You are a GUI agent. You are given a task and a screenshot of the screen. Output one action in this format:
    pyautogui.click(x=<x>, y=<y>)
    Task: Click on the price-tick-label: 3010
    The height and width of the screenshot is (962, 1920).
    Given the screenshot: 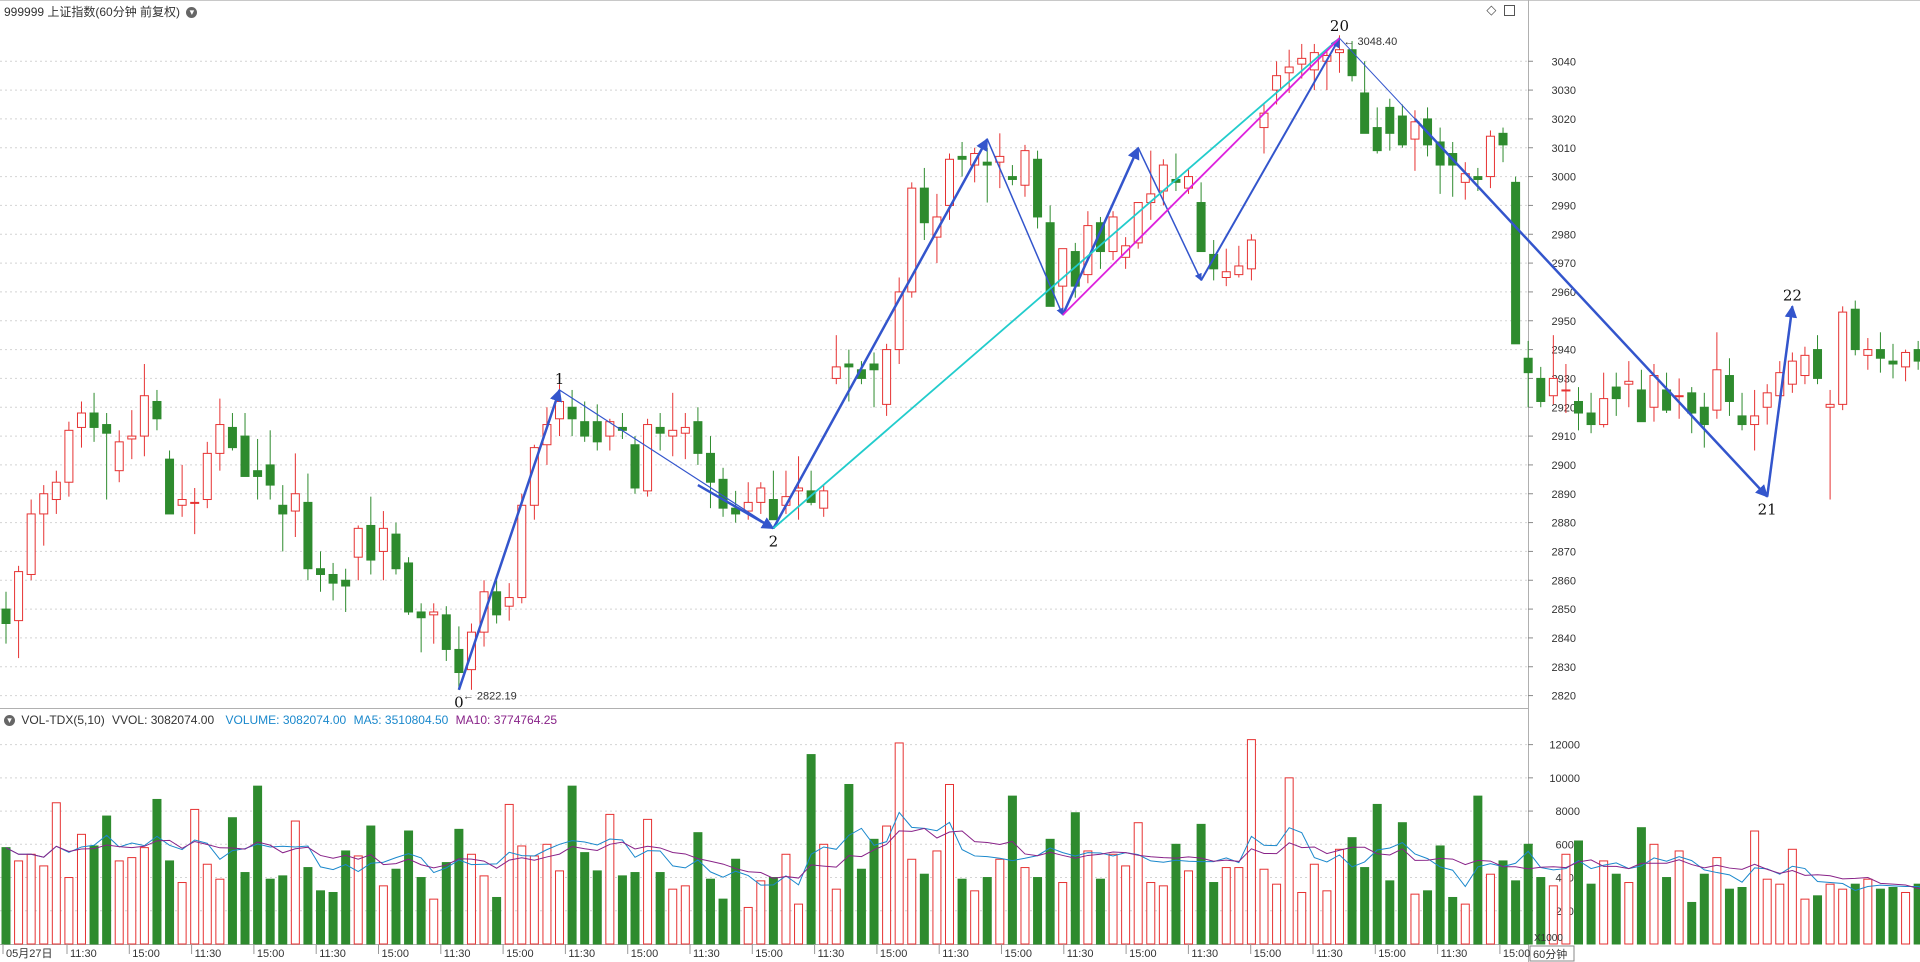 What is the action you would take?
    pyautogui.click(x=1564, y=149)
    